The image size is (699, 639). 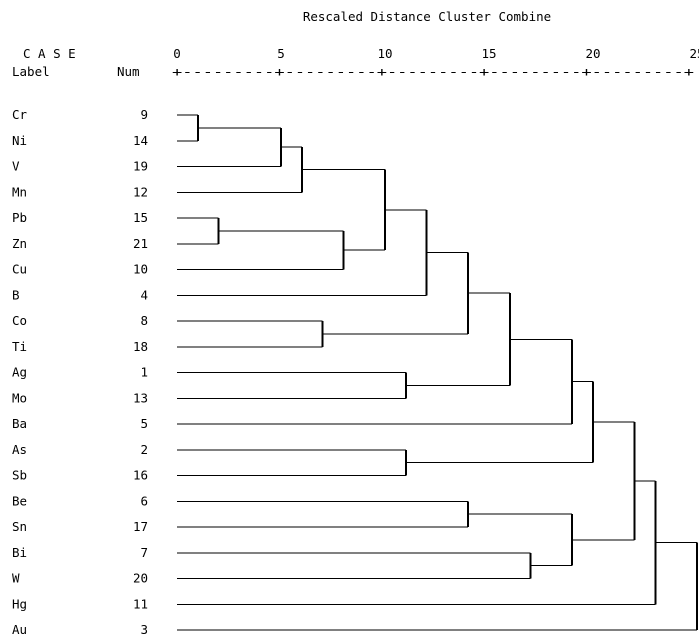 What do you see at coordinates (19, 243) in the screenshot?
I see `case-label: Zn` at bounding box center [19, 243].